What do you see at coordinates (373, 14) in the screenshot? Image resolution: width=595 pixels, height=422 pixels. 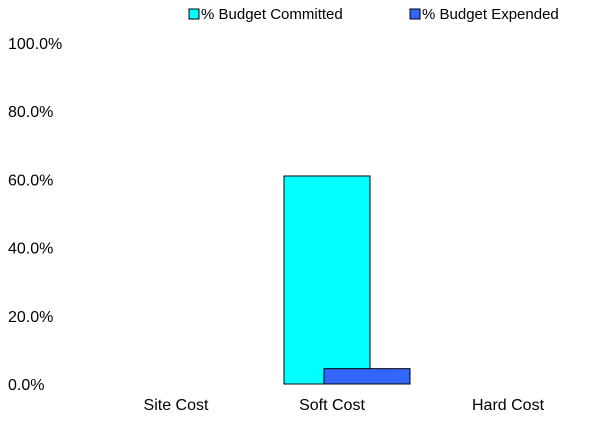 I see `legend: % Budget Committed % Budget Expended` at bounding box center [373, 14].